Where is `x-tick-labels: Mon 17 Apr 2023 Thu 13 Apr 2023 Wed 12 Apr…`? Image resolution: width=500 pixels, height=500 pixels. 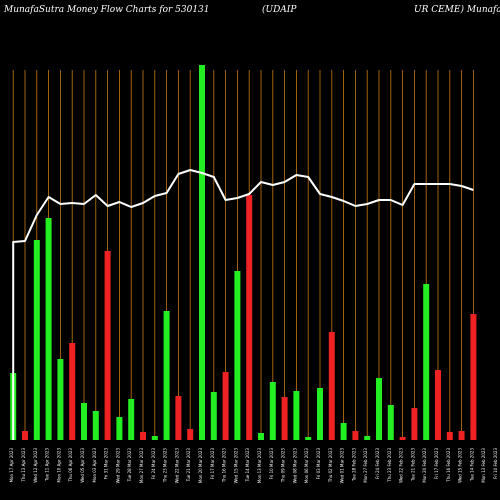 x-tick-labels: Mon 17 Apr 2023 Thu 13 Apr 2023 Wed 12 Apr… is located at coordinates (253, 466).